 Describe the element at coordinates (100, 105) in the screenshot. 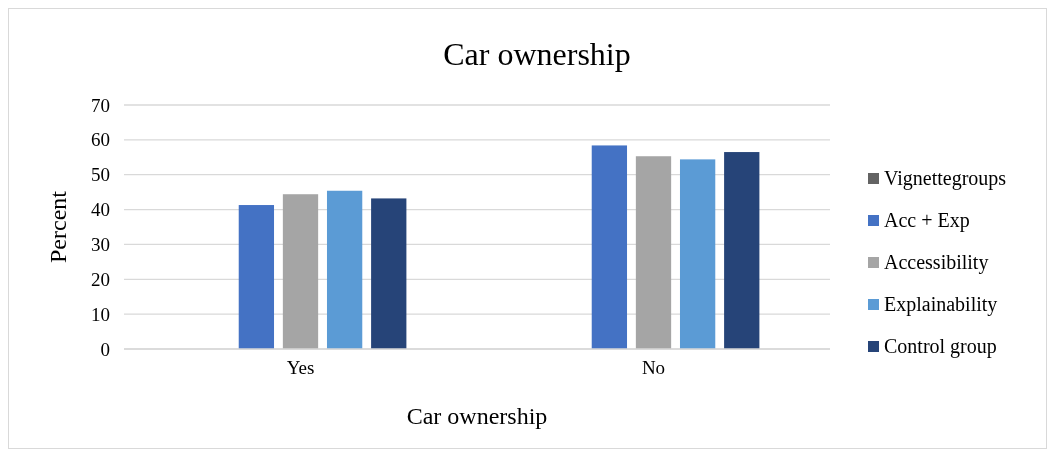

I see `y-tick-label: 70` at that location.